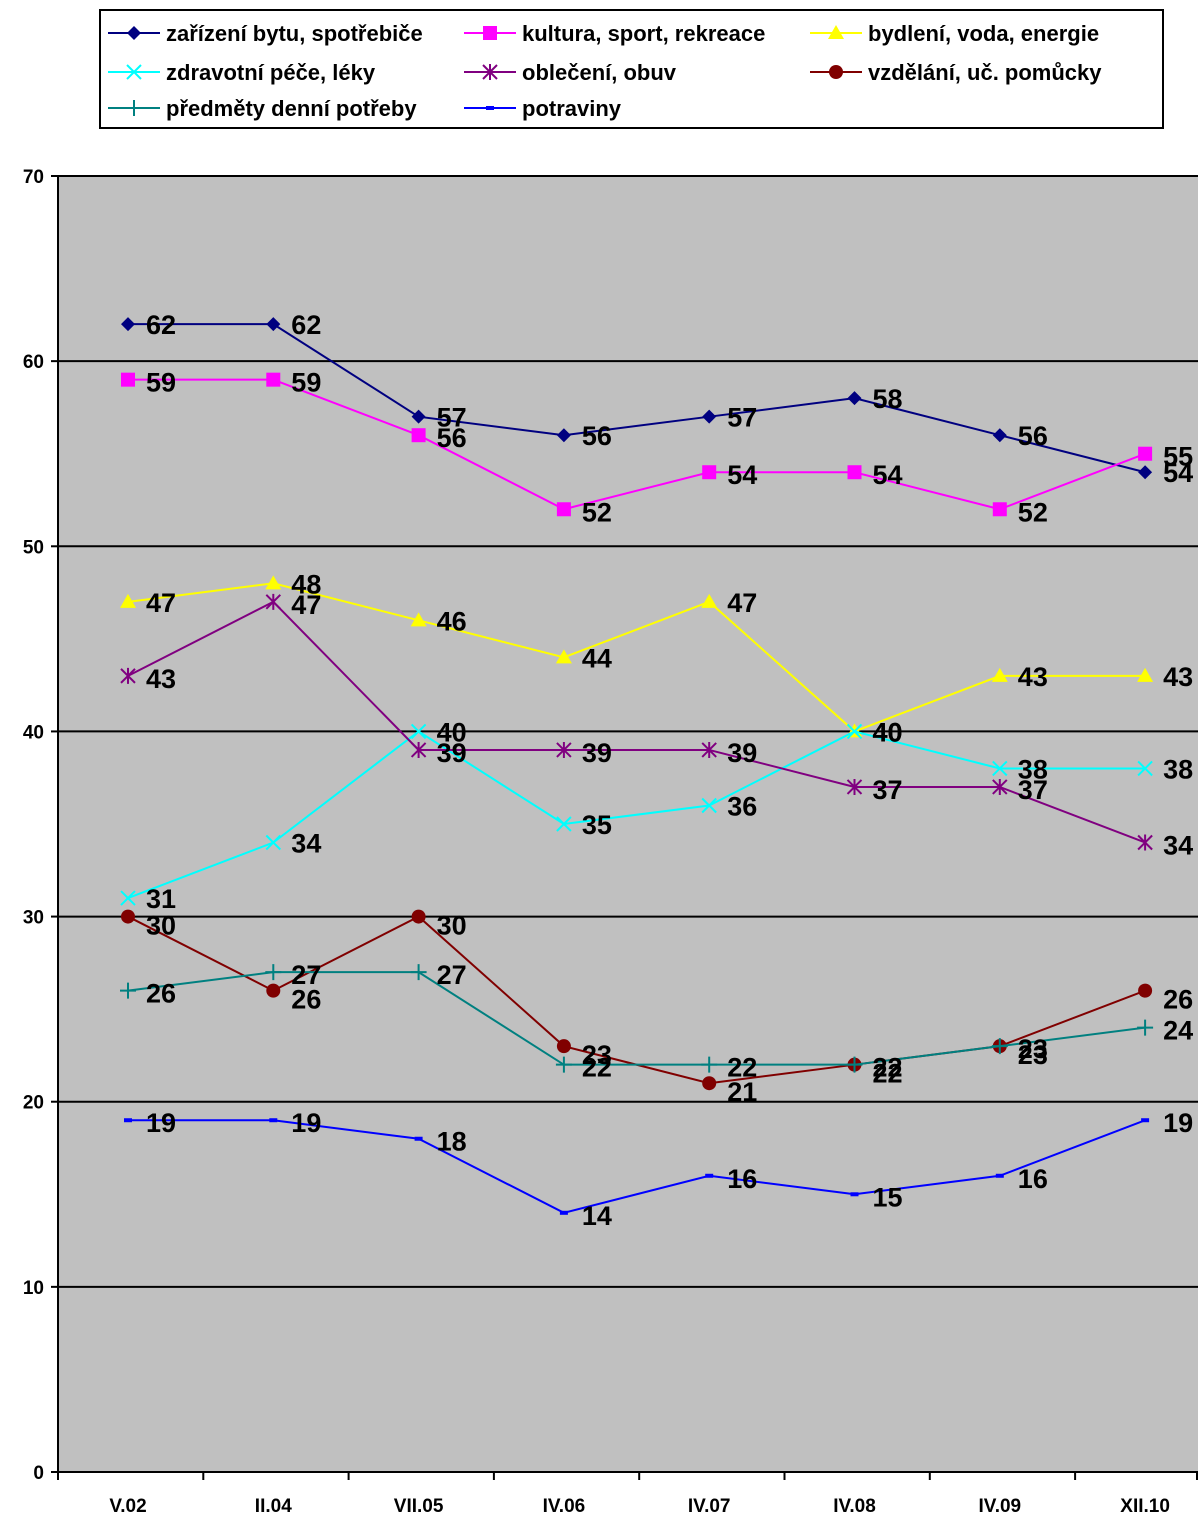 This screenshot has width=1198, height=1520. I want to click on data-label: 44, so click(597, 658).